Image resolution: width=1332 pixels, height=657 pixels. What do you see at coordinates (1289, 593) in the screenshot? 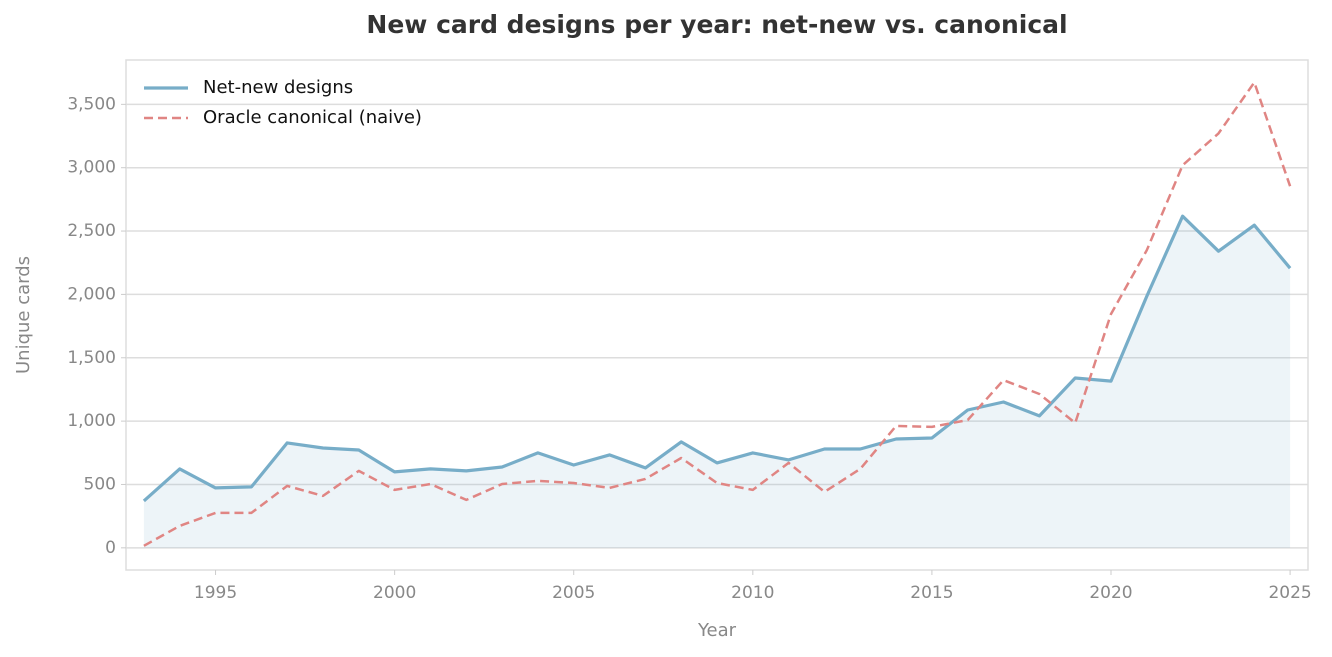
I see `x-tick-label: 2025` at bounding box center [1289, 593].